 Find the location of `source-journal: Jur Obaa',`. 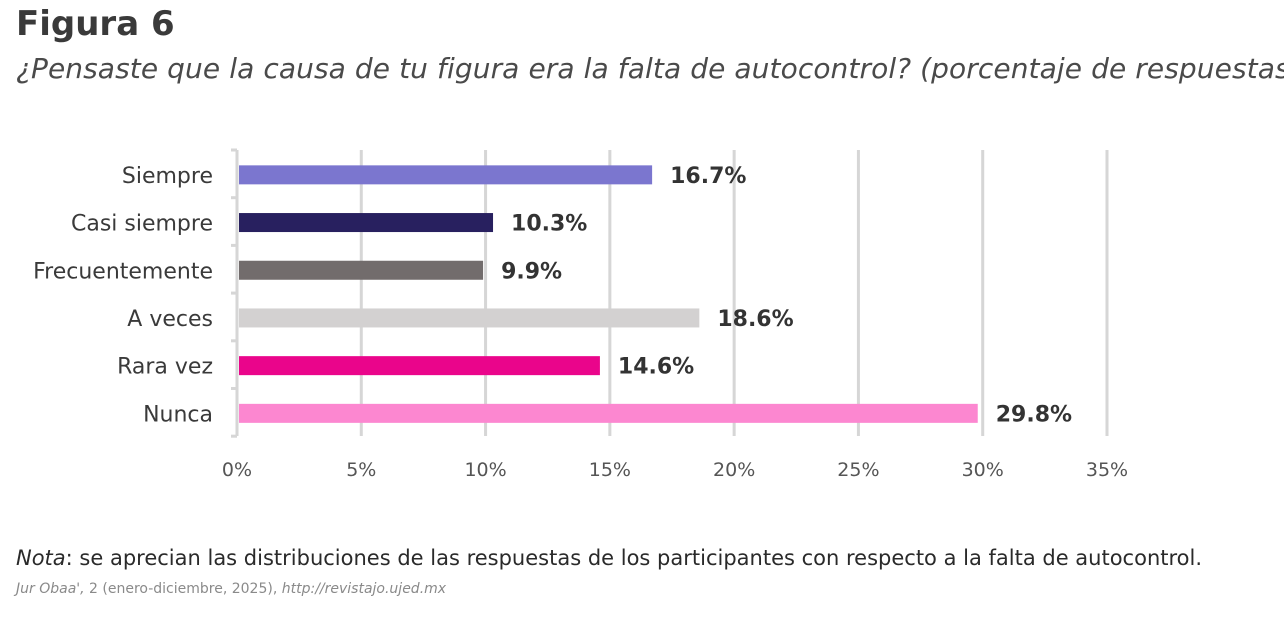

source-journal: Jur Obaa', is located at coordinates (50, 589).